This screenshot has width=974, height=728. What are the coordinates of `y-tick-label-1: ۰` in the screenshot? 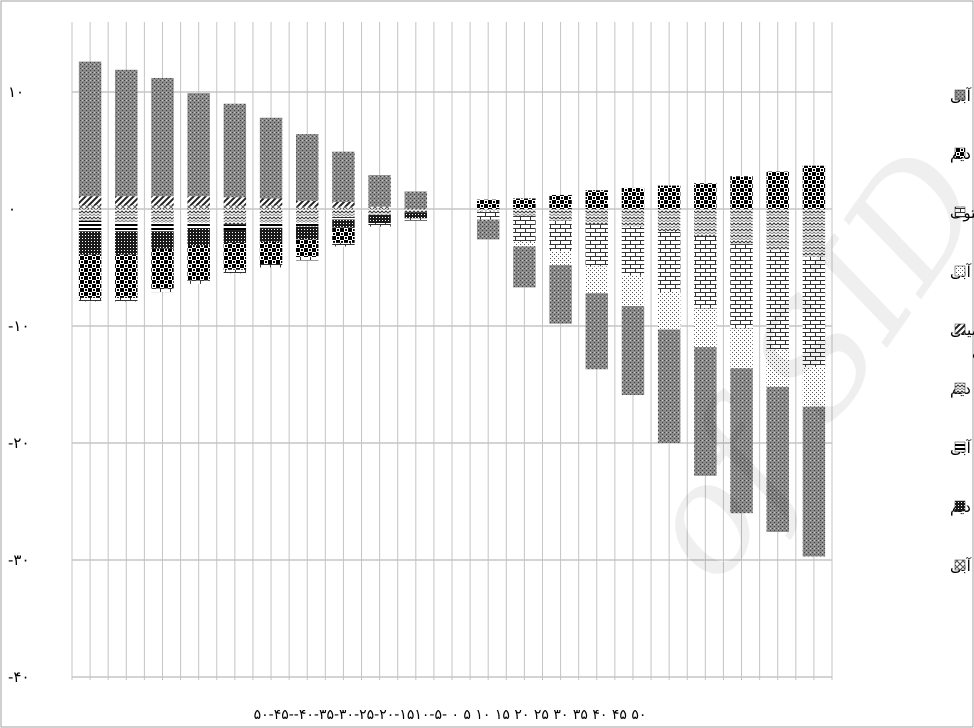 It's located at (12, 209).